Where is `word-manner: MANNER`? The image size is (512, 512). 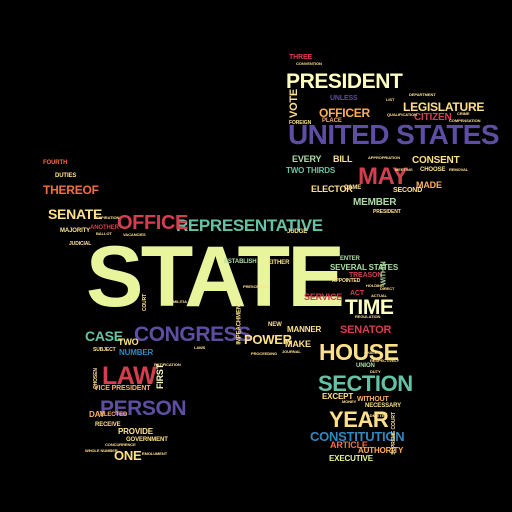
word-manner: MANNER is located at coordinates (304, 329).